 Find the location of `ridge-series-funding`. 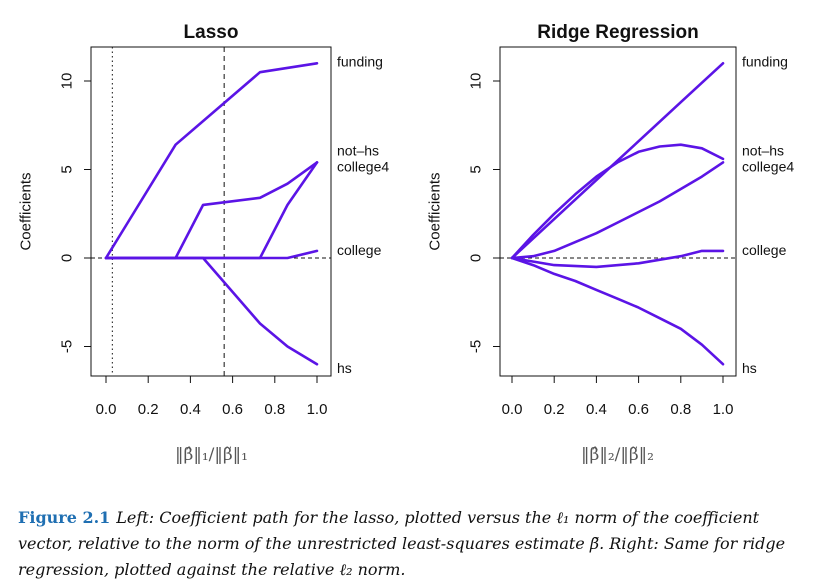

ridge-series-funding is located at coordinates (617, 160).